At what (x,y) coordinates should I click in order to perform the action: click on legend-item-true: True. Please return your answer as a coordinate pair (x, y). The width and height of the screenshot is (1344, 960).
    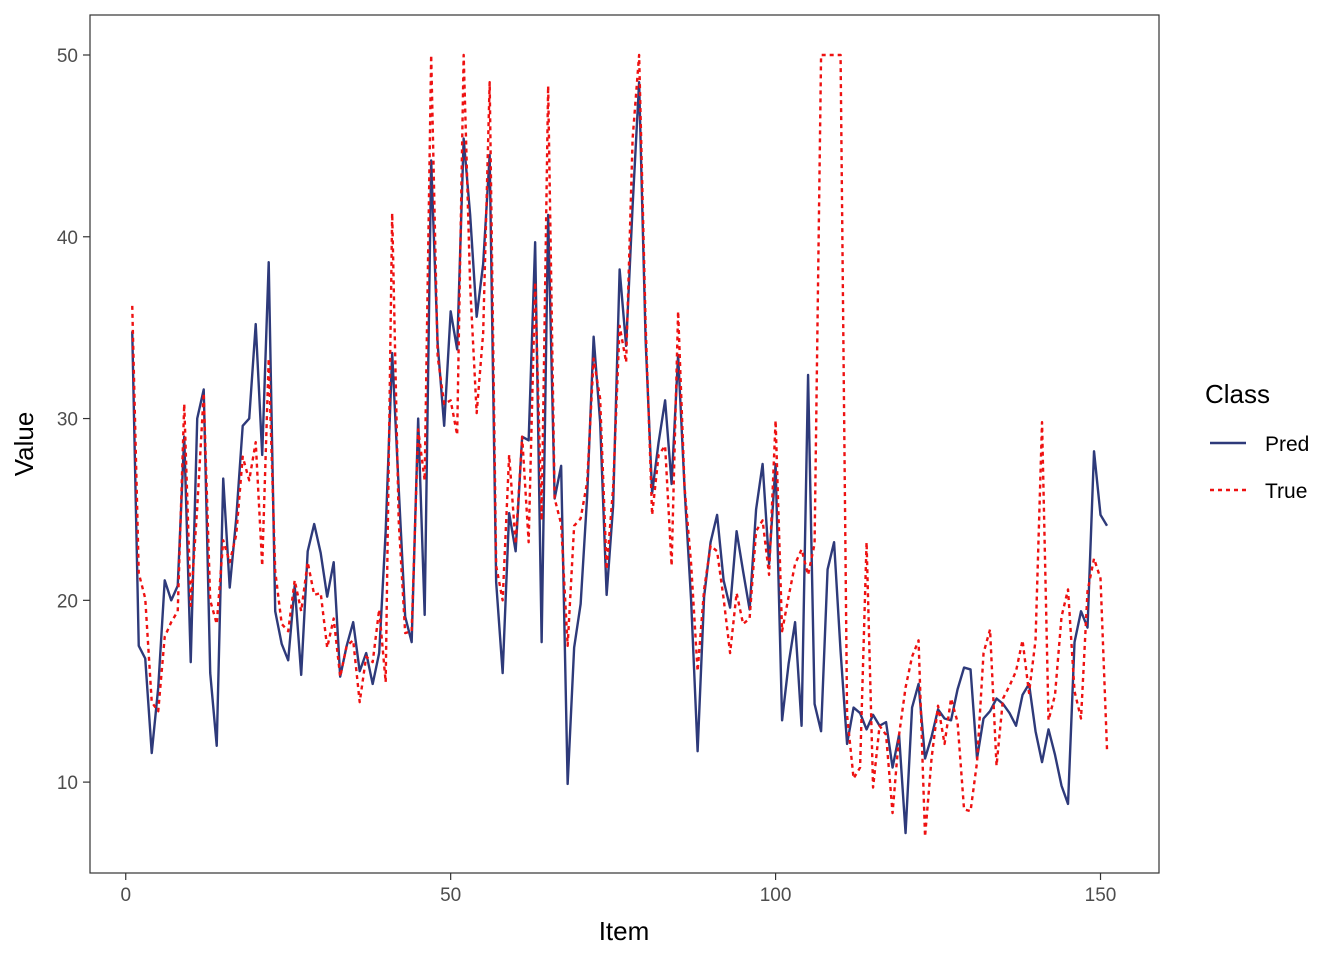
    Looking at the image, I should click on (1258, 491).